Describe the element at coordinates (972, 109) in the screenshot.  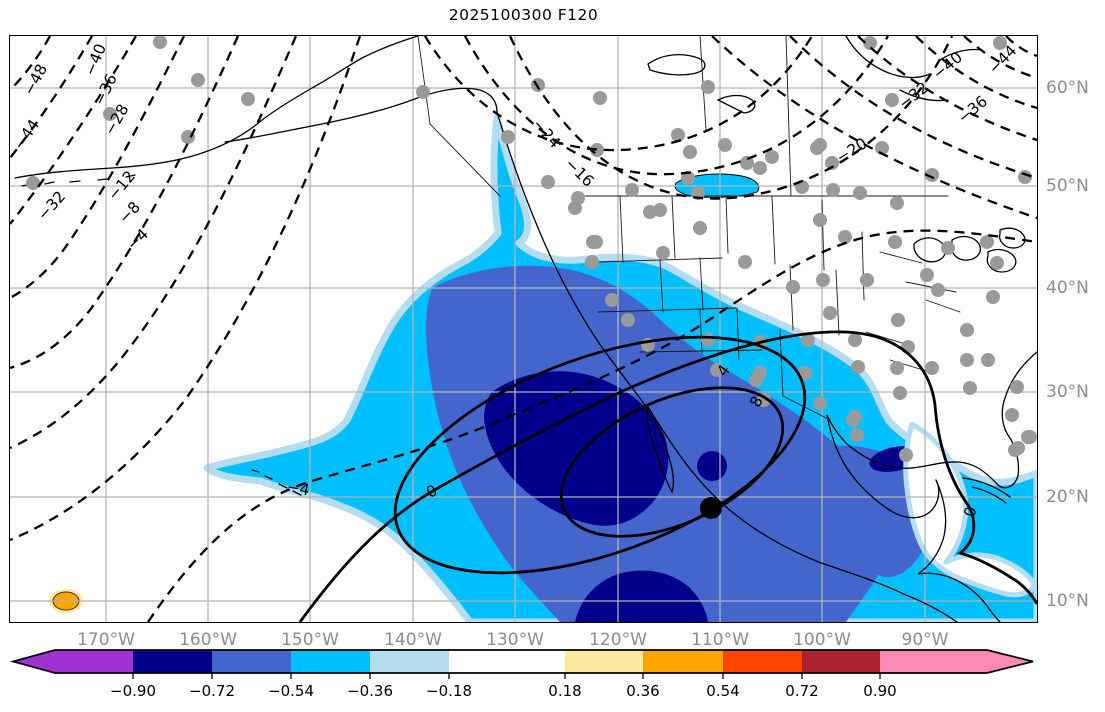
I see `contour-label: −36` at that location.